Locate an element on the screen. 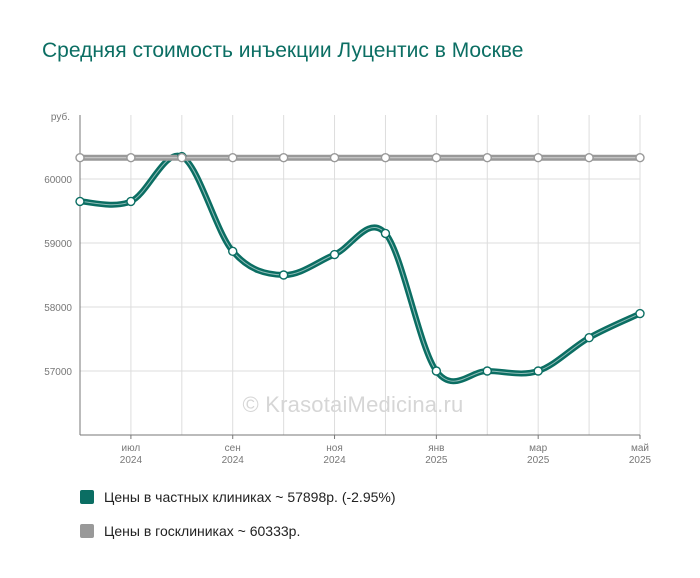 The height and width of the screenshot is (578, 700). x-tick-label-month: ноя is located at coordinates (334, 448).